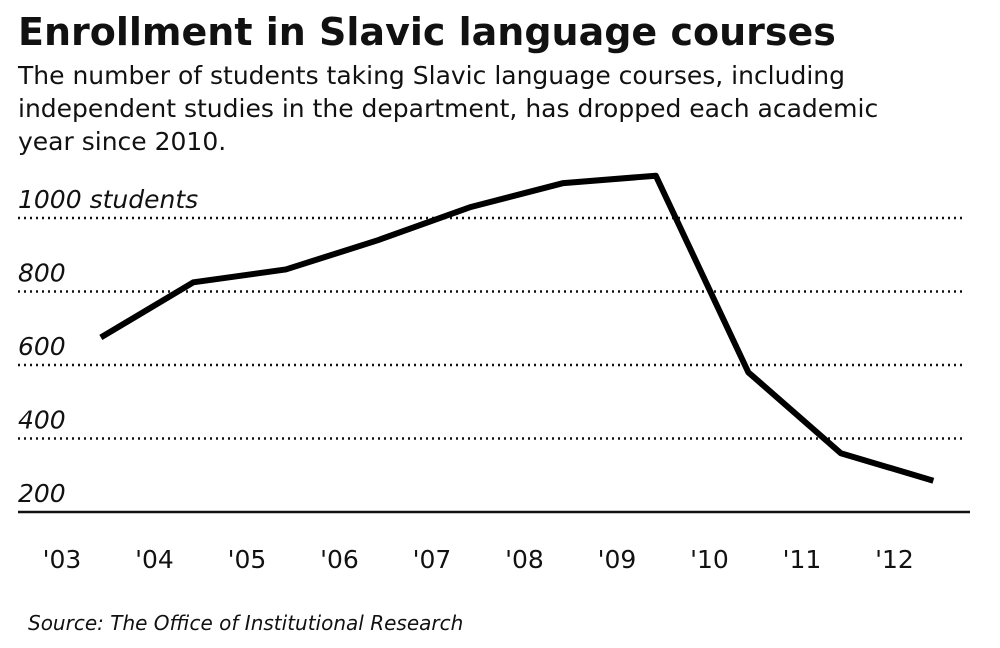 This screenshot has width=1000, height=648. I want to click on x-tick-label: '10, so click(709, 559).